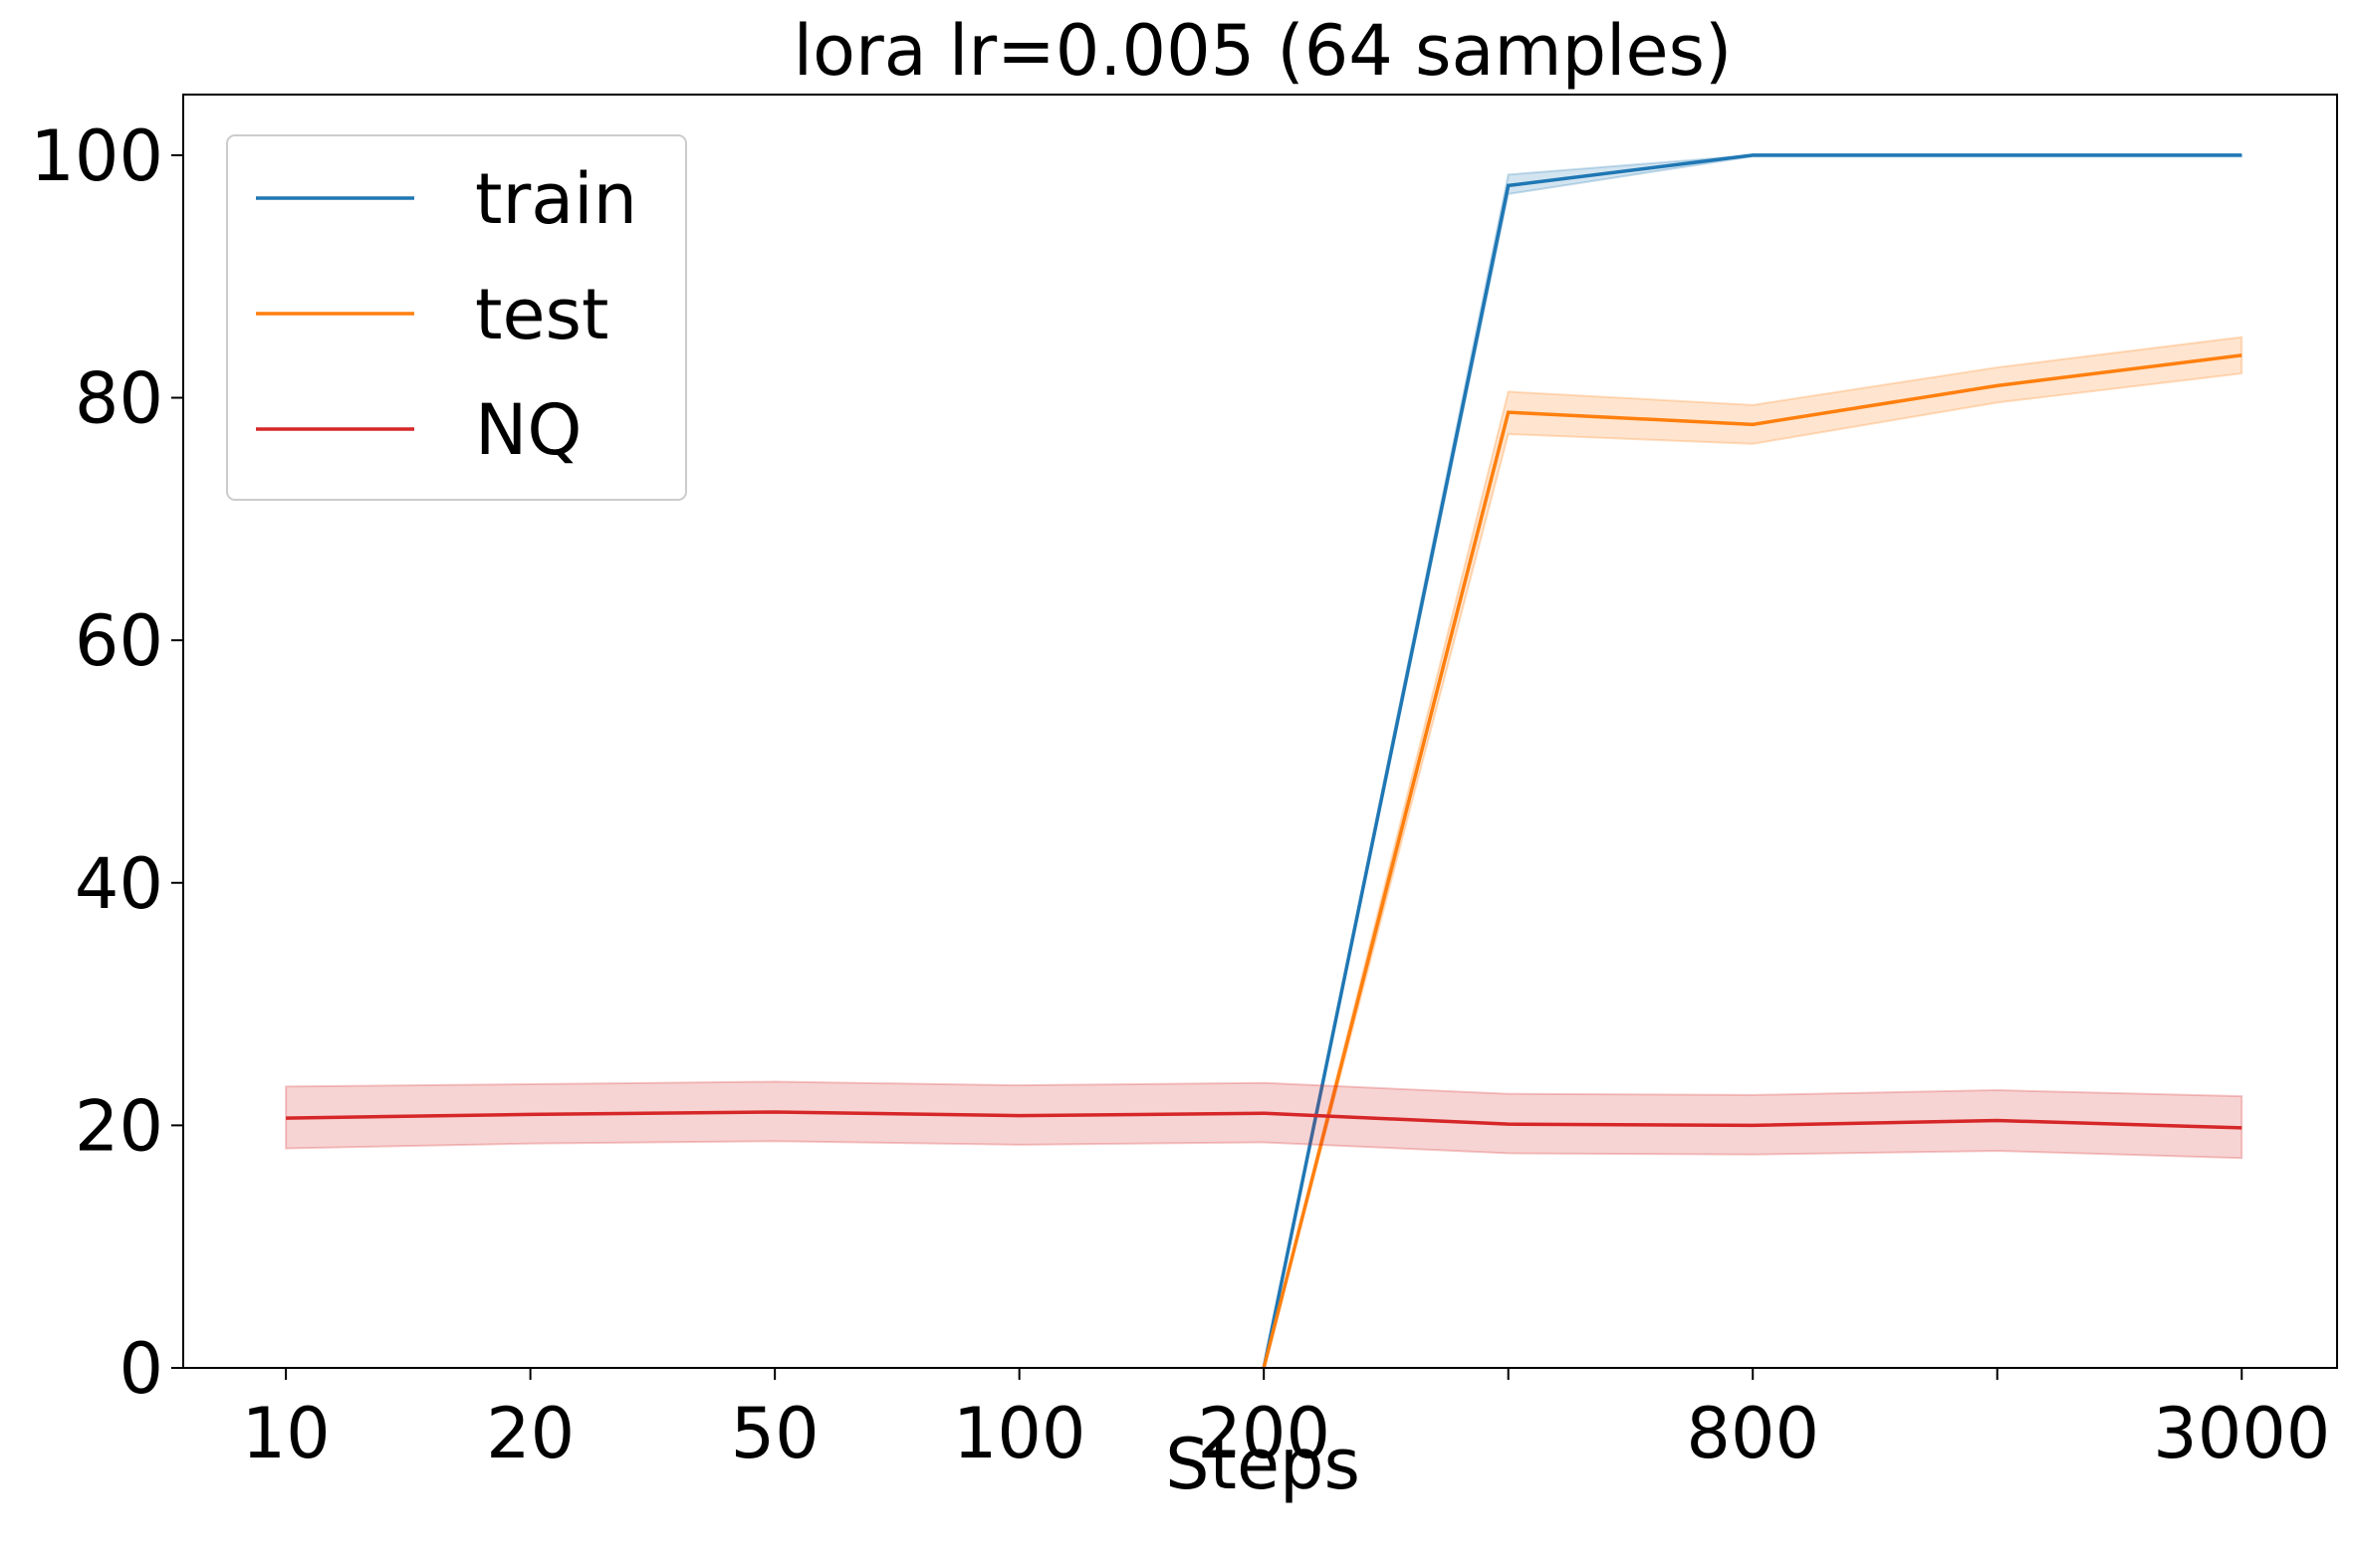  What do you see at coordinates (556, 199) in the screenshot?
I see `legend-label: train` at bounding box center [556, 199].